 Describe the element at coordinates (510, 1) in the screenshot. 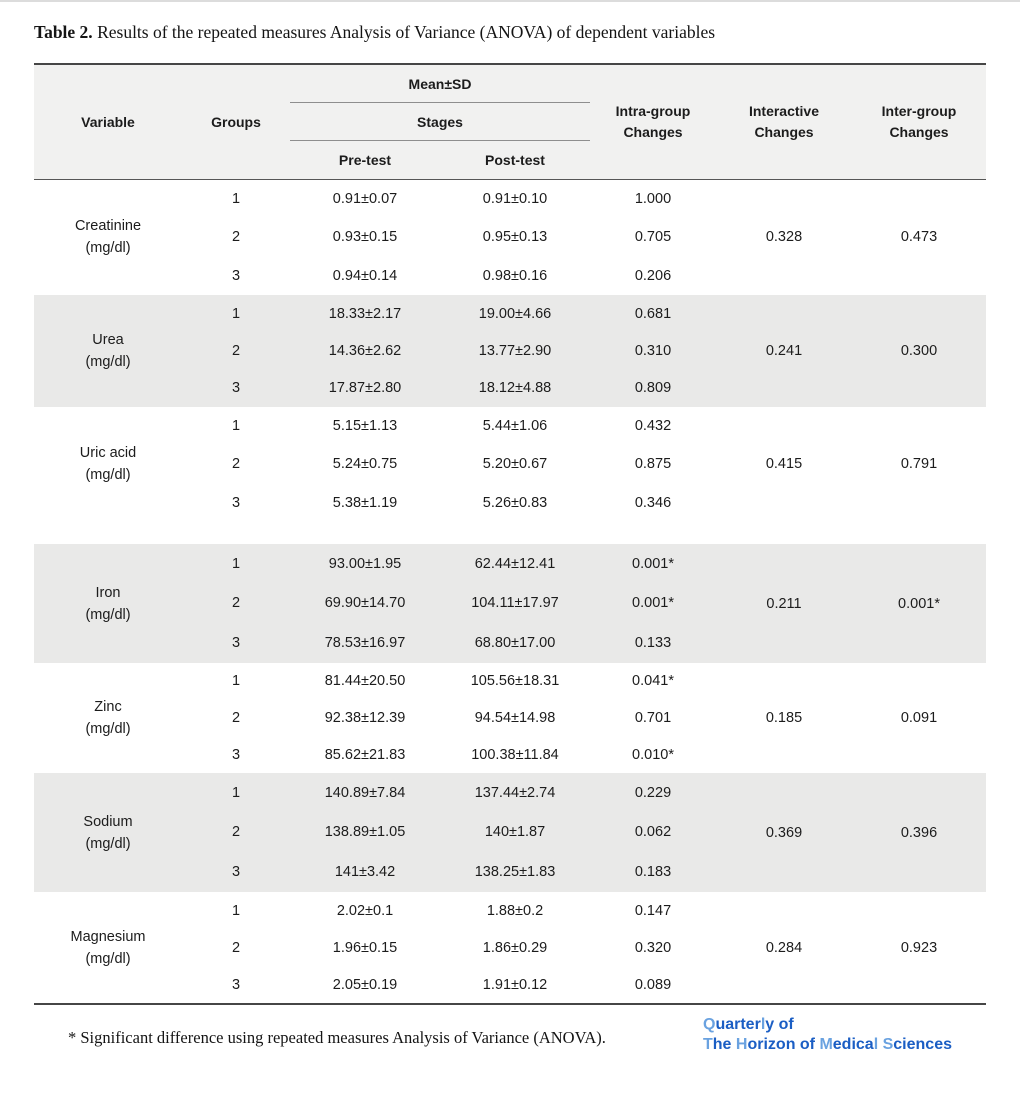

I see `page-top-edge` at that location.